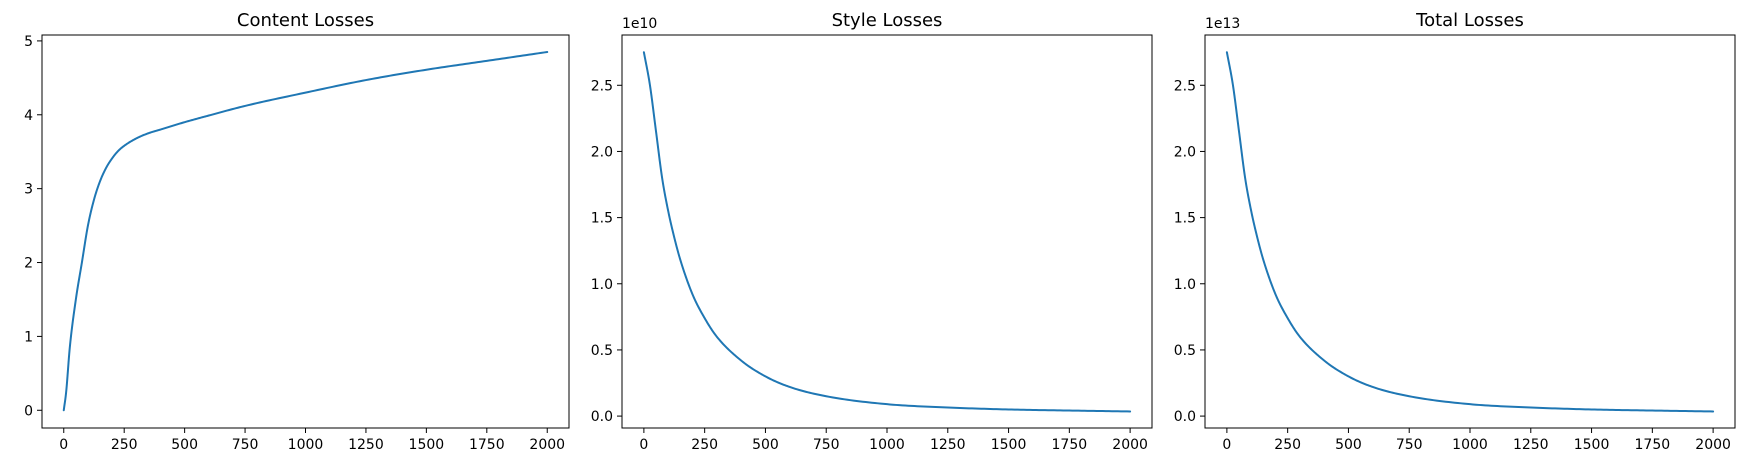 The height and width of the screenshot is (468, 1756). What do you see at coordinates (28, 411) in the screenshot?
I see `y-tick-label: 0` at bounding box center [28, 411].